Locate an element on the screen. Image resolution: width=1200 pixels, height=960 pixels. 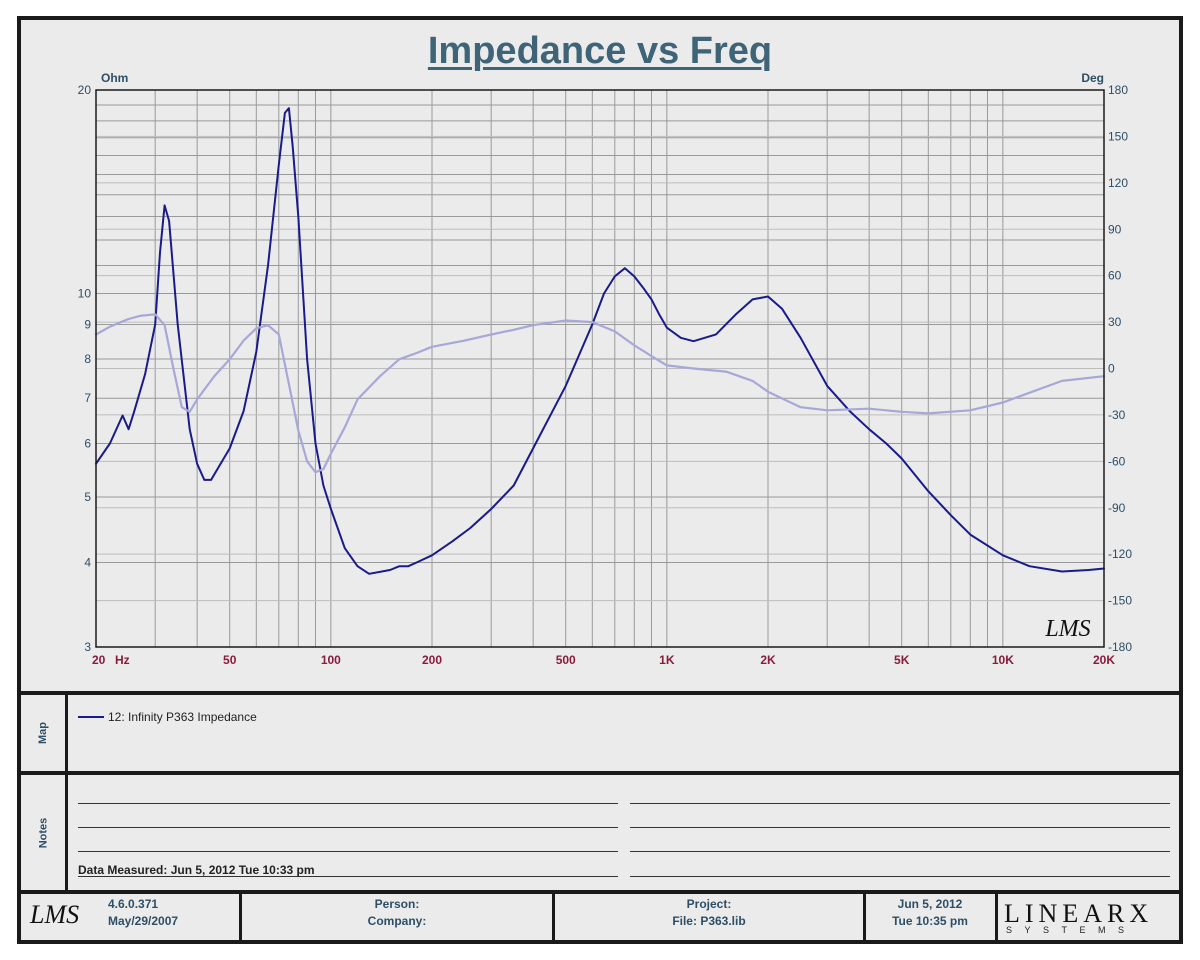
y-tick-label: 7 is located at coordinates (87, 398).